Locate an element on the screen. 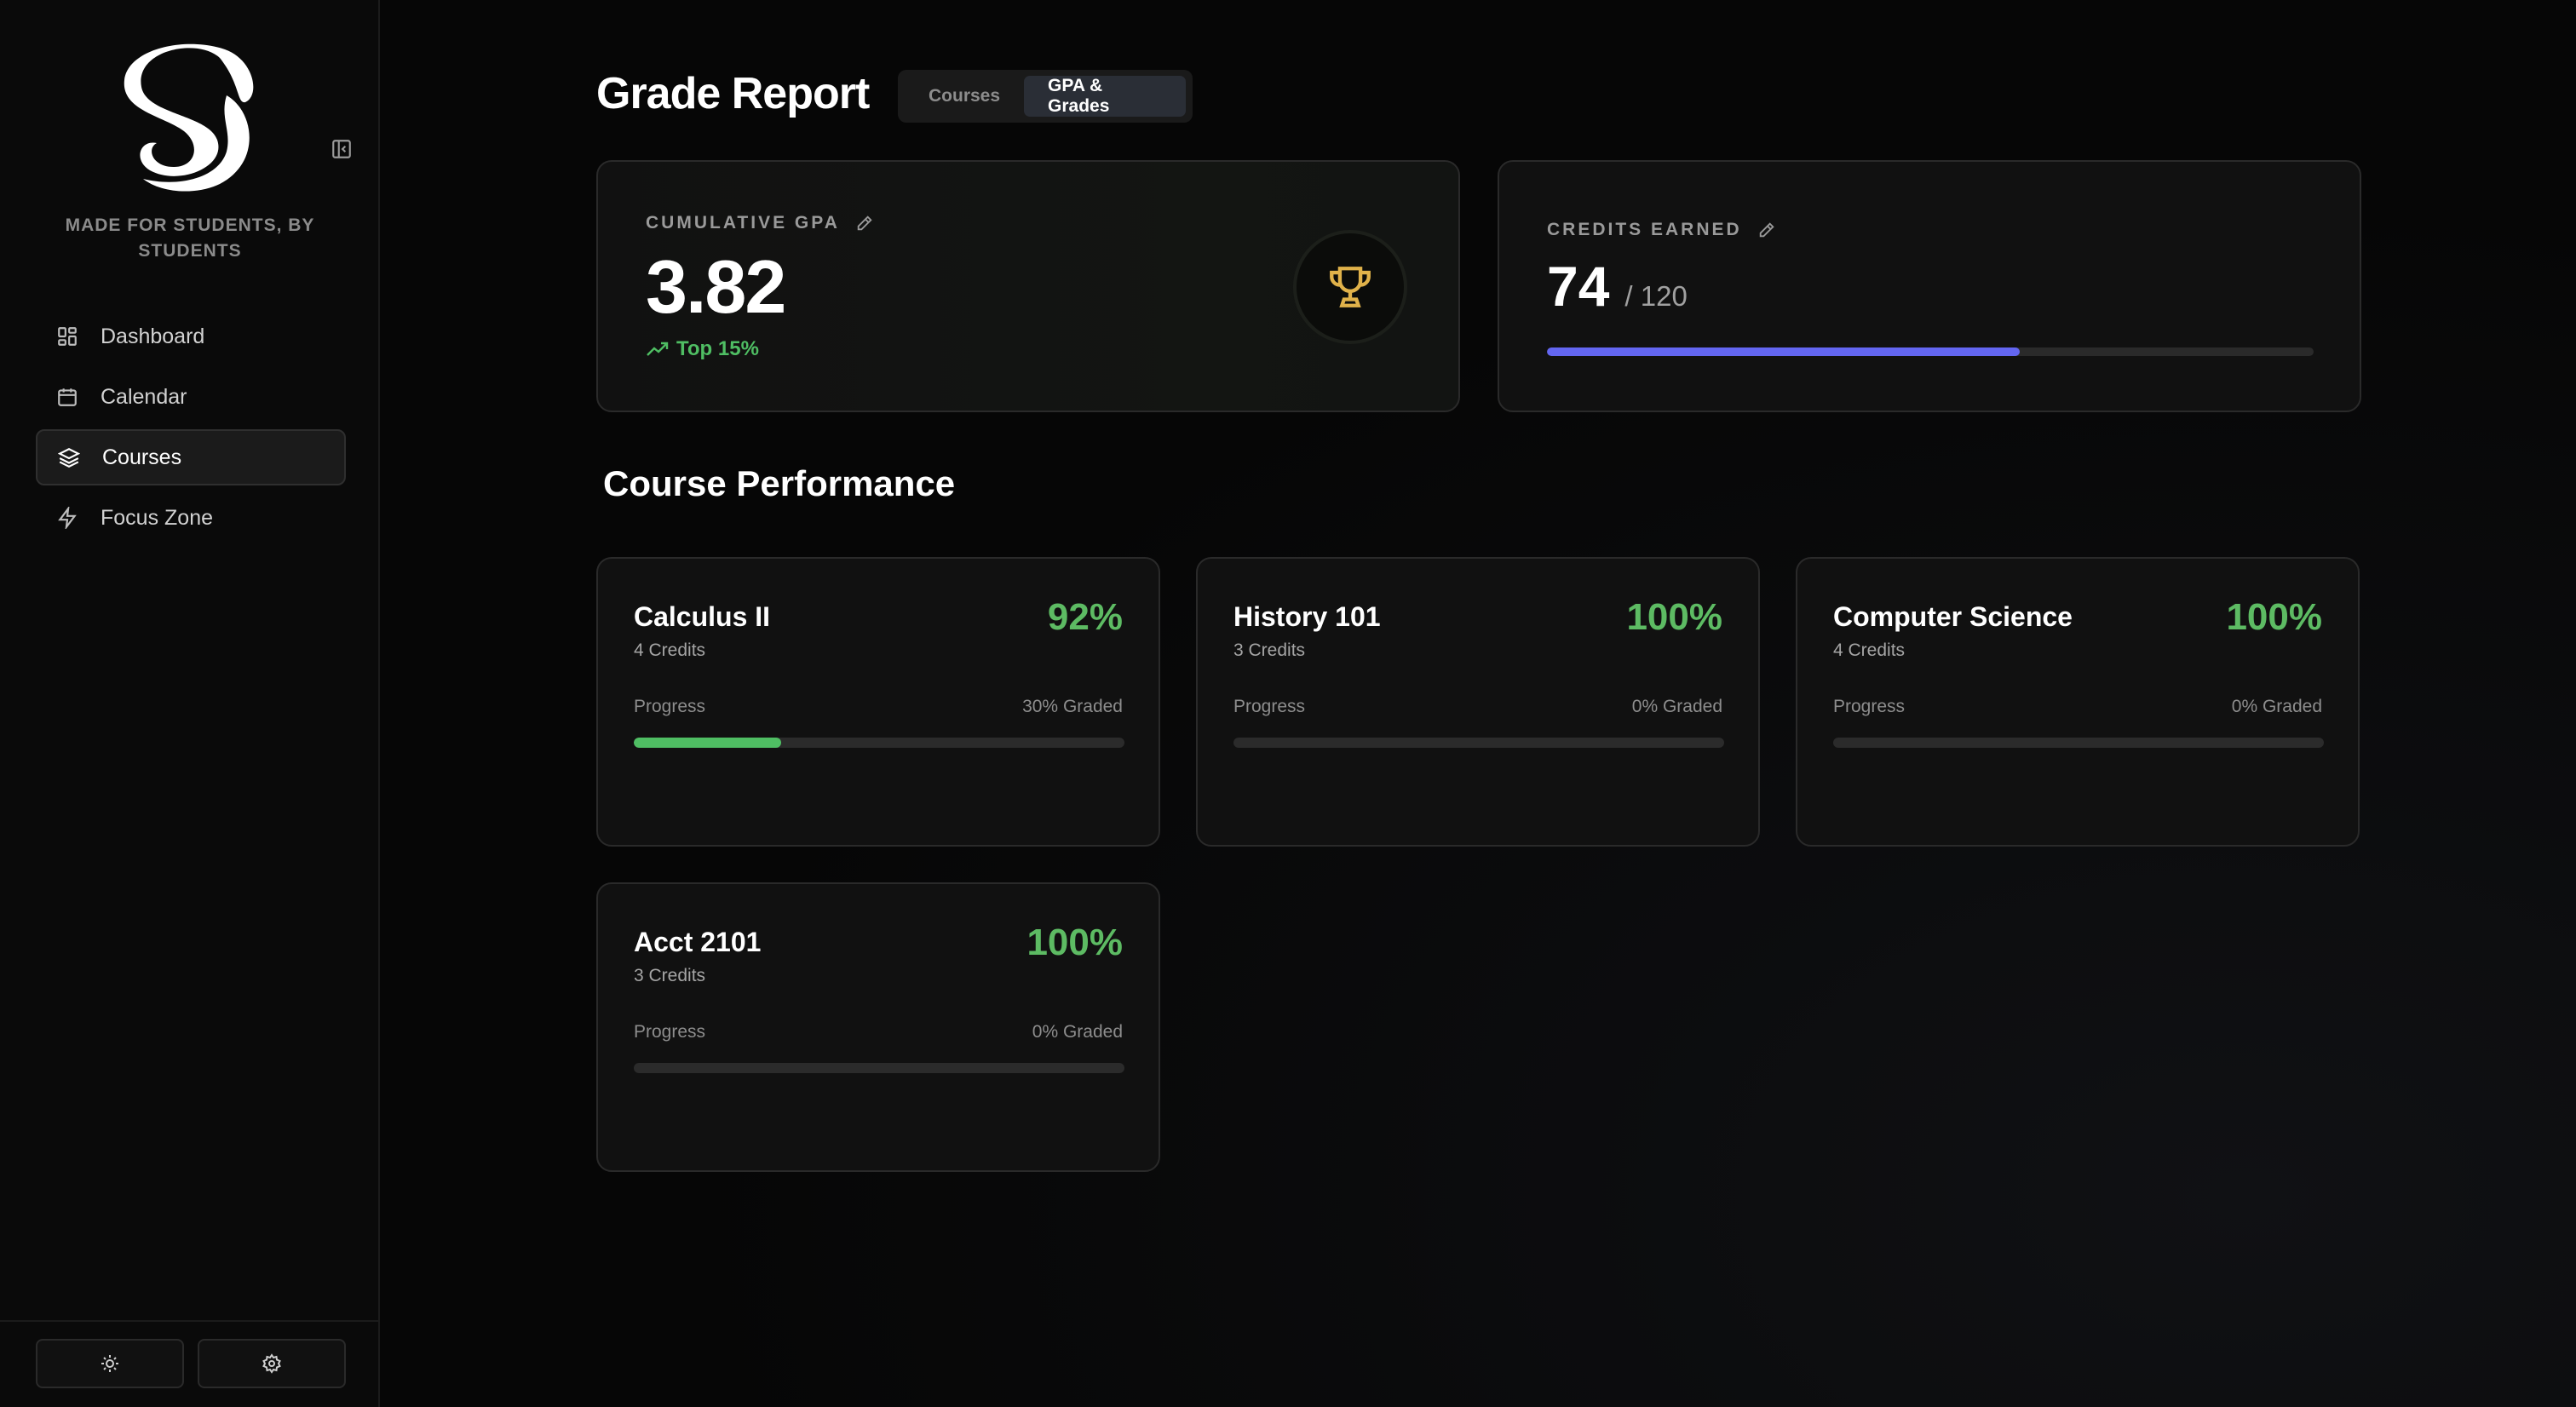  sidebar-collapse-icon is located at coordinates (342, 149).